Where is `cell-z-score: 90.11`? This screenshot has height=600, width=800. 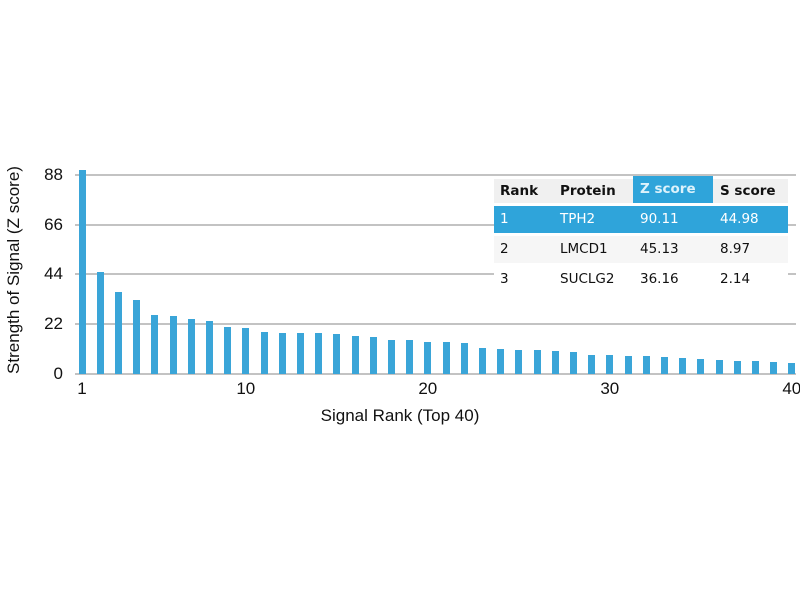 cell-z-score: 90.11 is located at coordinates (659, 219).